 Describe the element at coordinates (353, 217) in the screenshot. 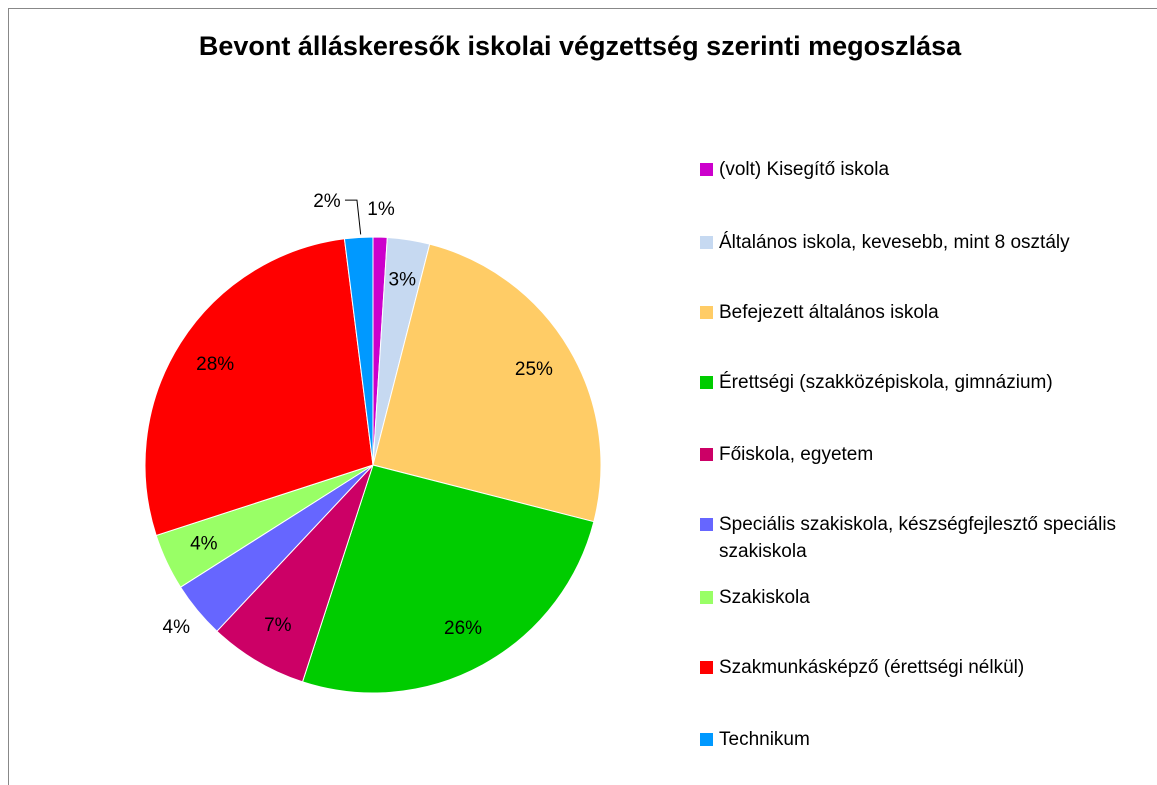

I see `leader-line` at that location.